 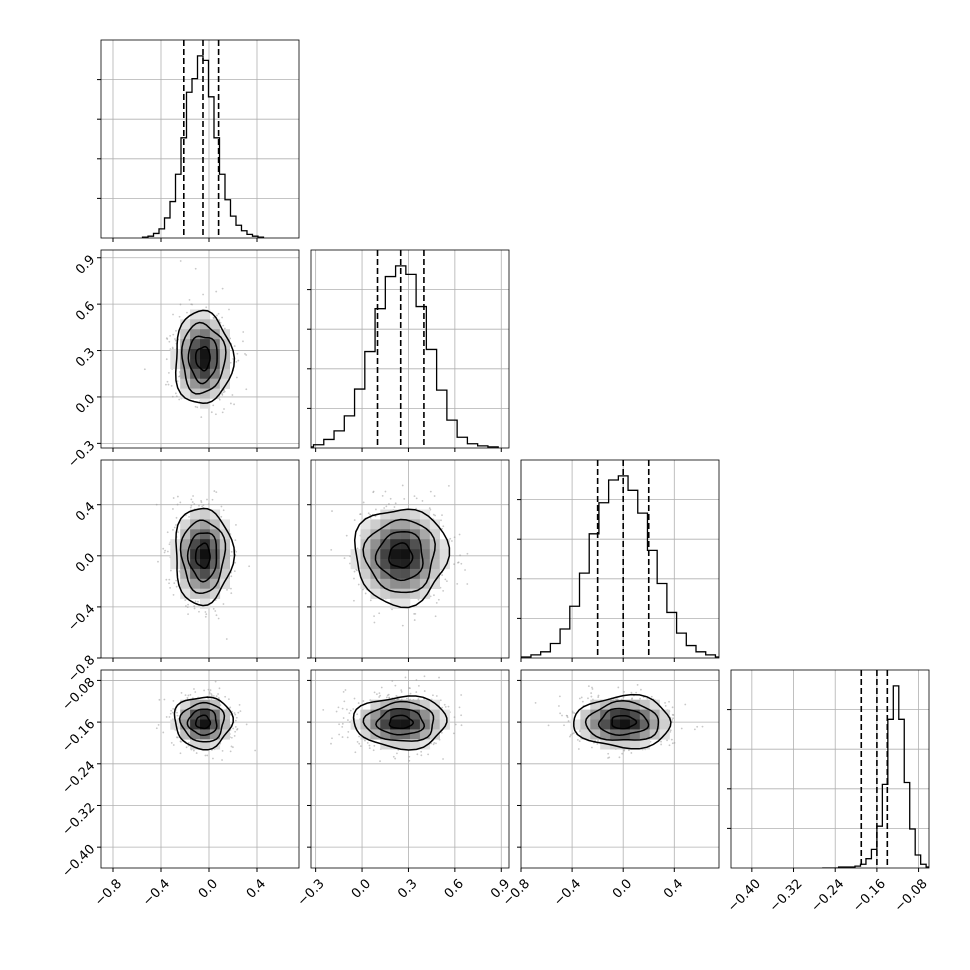 What do you see at coordinates (108, 892) in the screenshot?
I see `x-tick-label: −0.8` at bounding box center [108, 892].